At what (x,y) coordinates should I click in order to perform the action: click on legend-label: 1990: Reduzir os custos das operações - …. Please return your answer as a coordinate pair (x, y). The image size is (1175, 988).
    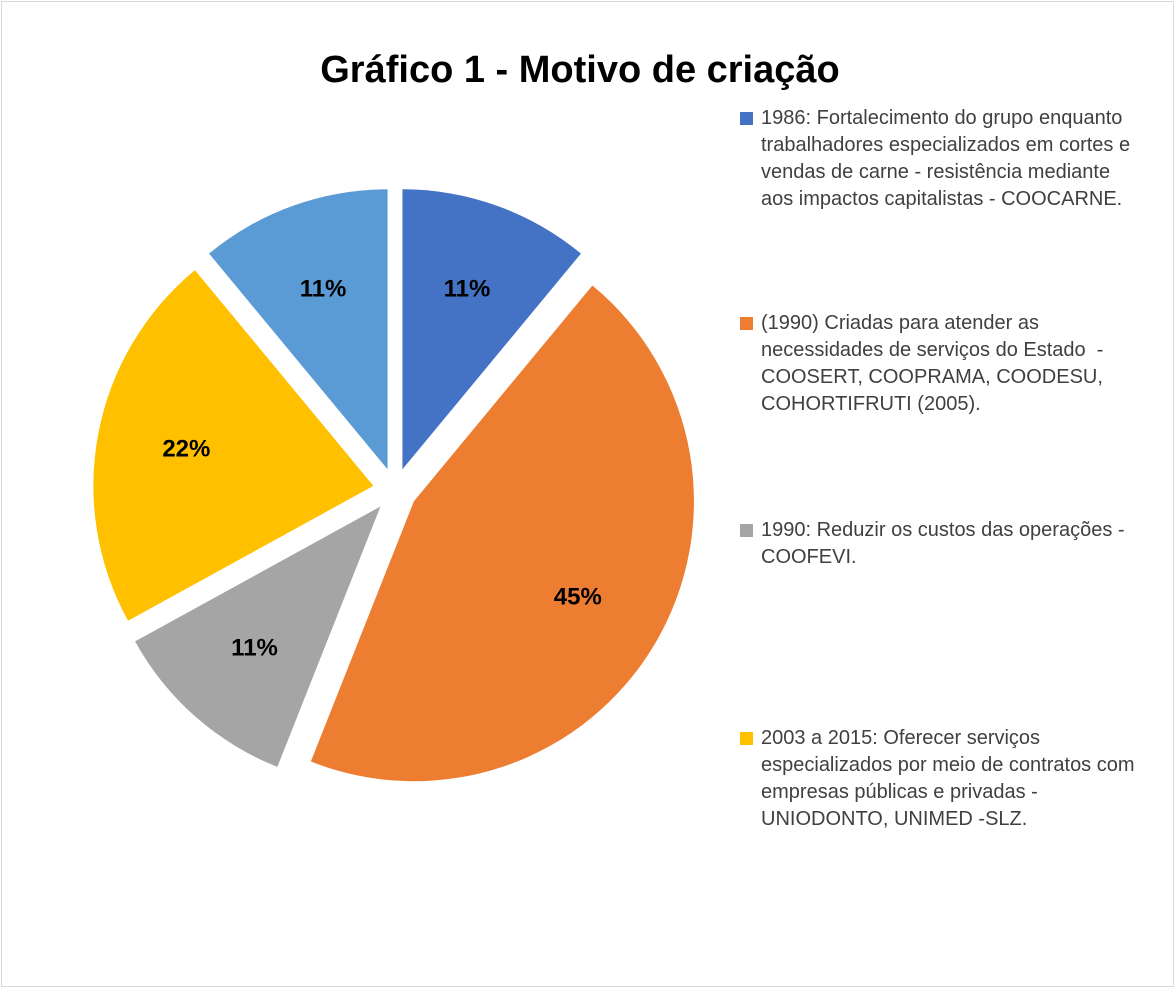
    Looking at the image, I should click on (946, 543).